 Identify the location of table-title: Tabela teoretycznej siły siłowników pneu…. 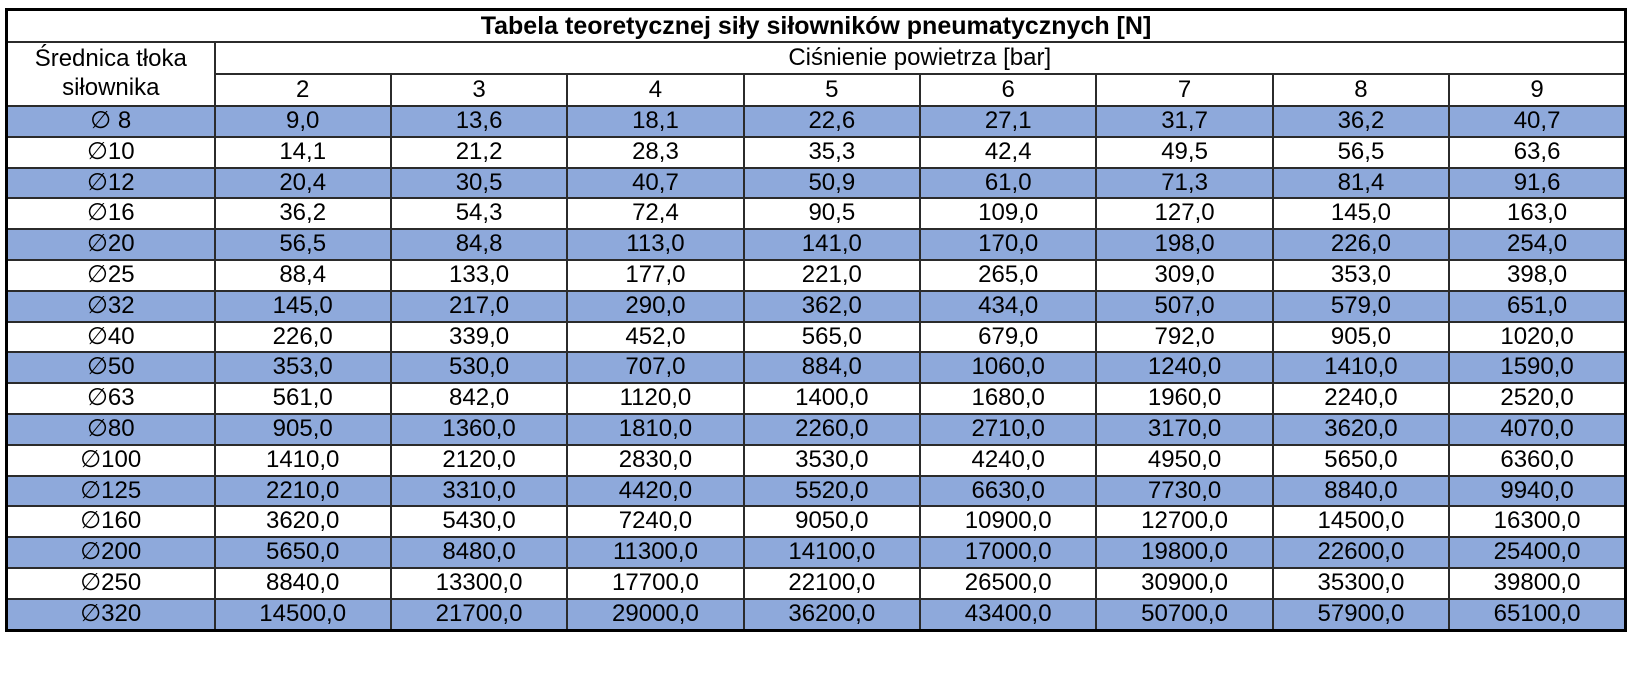
(816, 25).